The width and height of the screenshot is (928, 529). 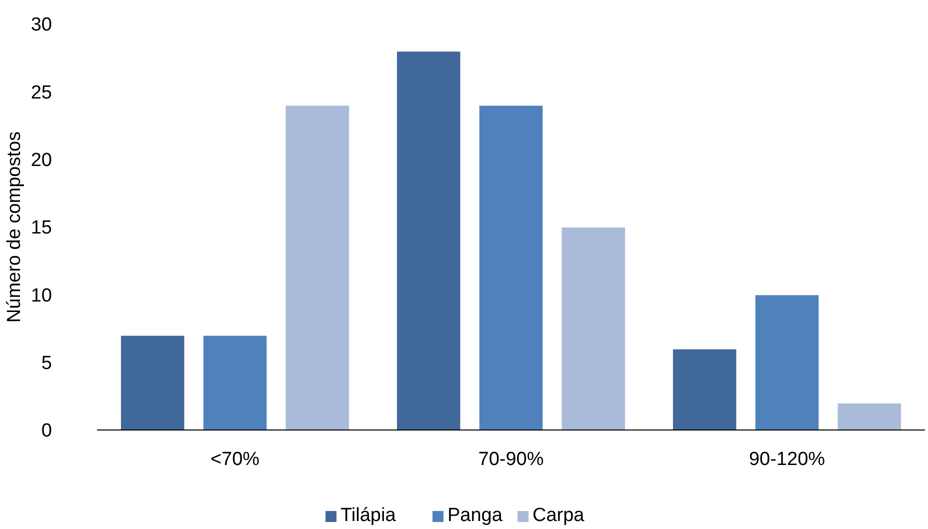 I want to click on y-tick-label: 10, so click(x=41, y=295).